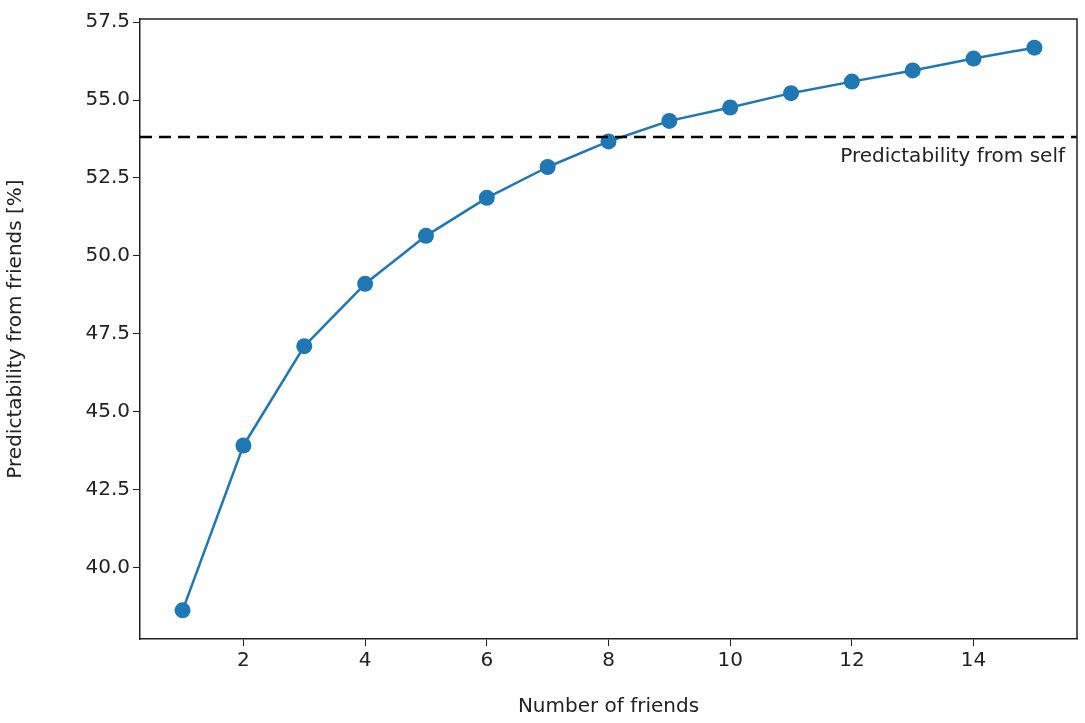 The image size is (1085, 723). What do you see at coordinates (852, 659) in the screenshot?
I see `x-tick-label: 12` at bounding box center [852, 659].